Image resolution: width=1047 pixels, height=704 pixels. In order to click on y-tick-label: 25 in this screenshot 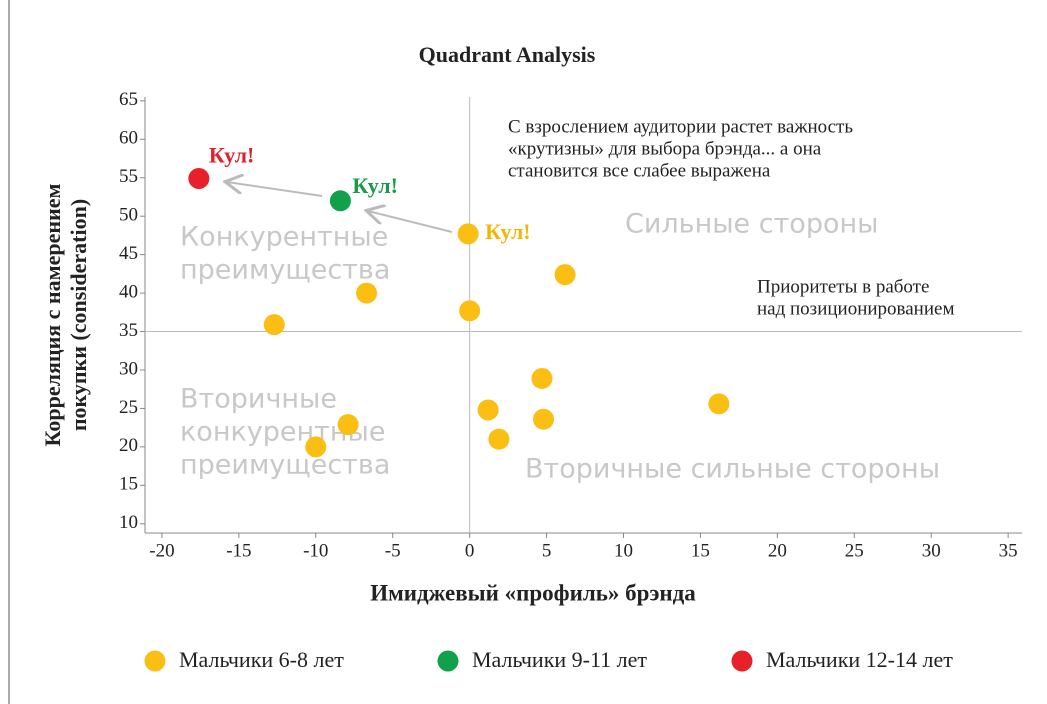, I will do `click(128, 407)`.